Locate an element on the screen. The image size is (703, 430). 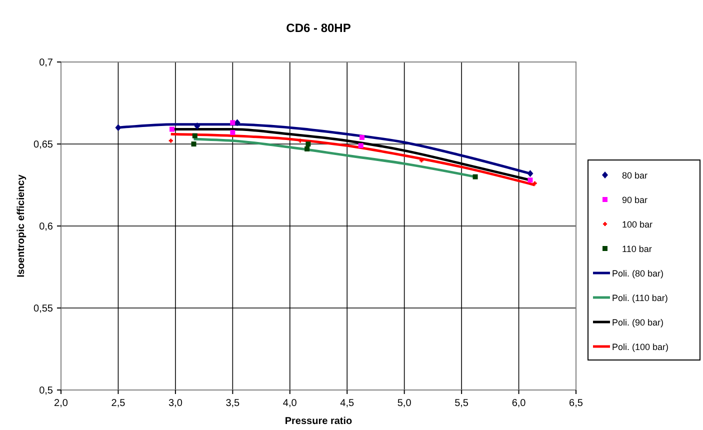
y-tick-label: 0,65 is located at coordinates (44, 145).